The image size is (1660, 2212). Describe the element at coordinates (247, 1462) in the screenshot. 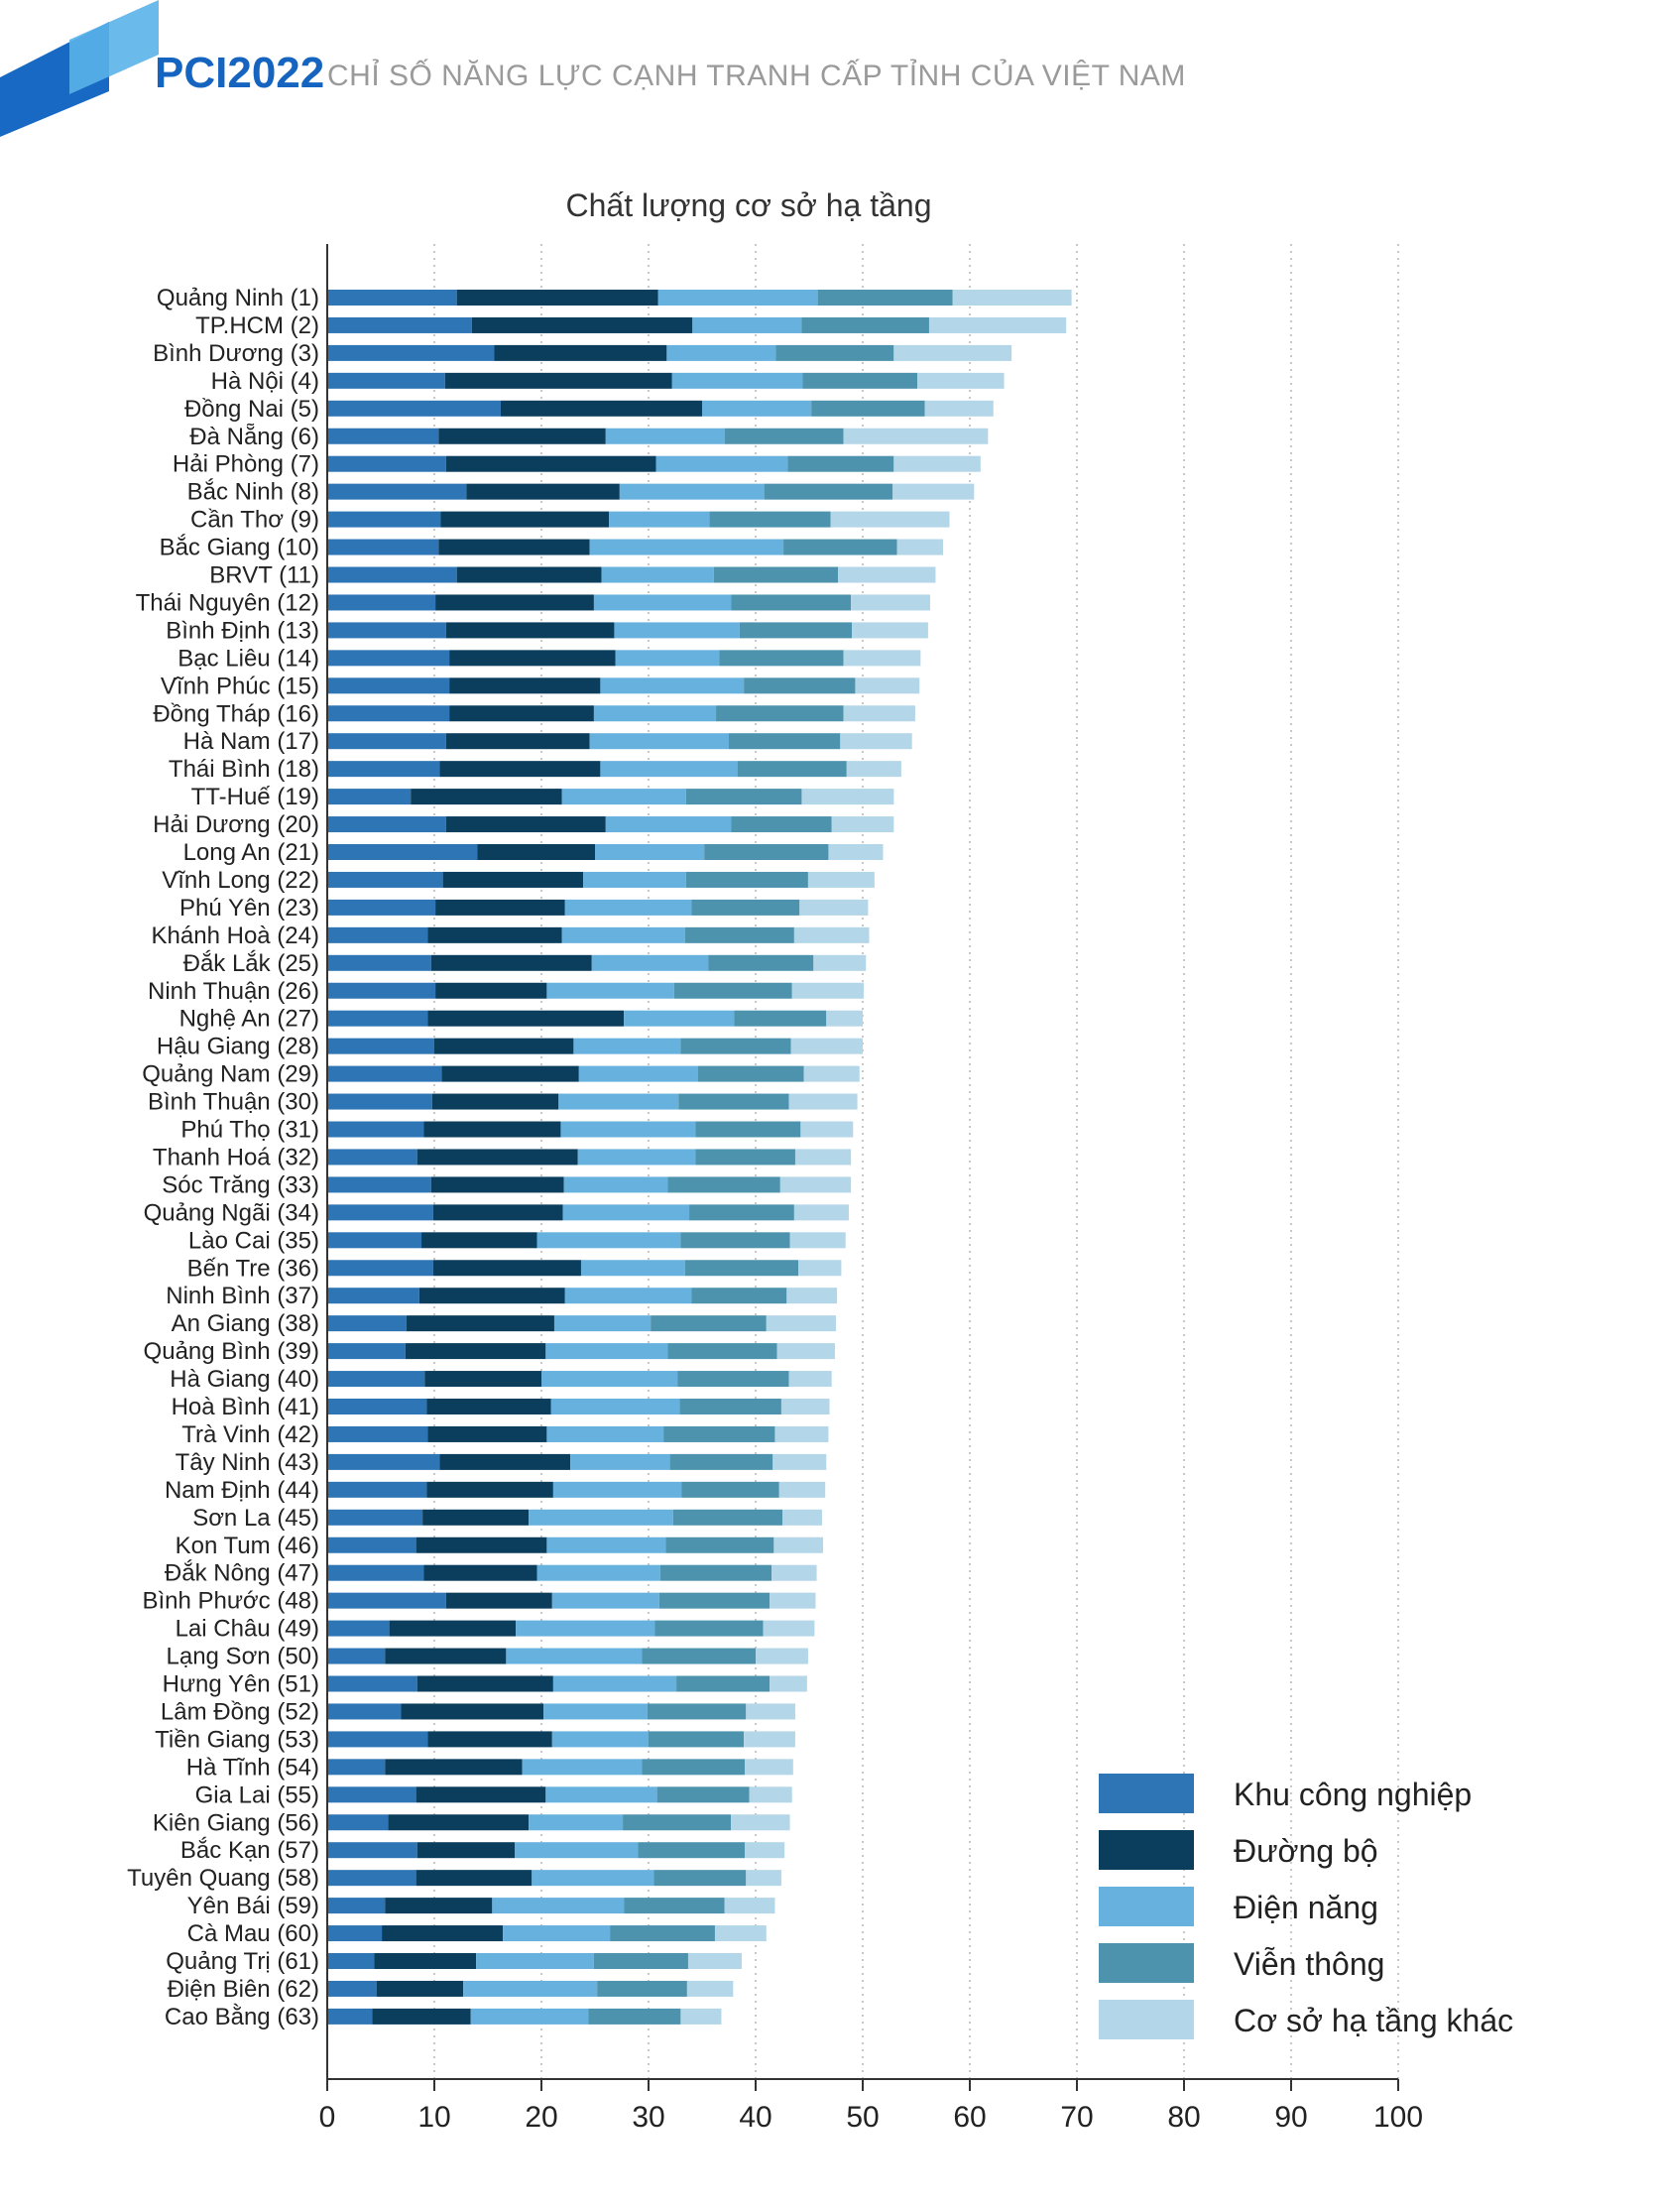

I see `category-label: Tây Ninh (43)` at that location.